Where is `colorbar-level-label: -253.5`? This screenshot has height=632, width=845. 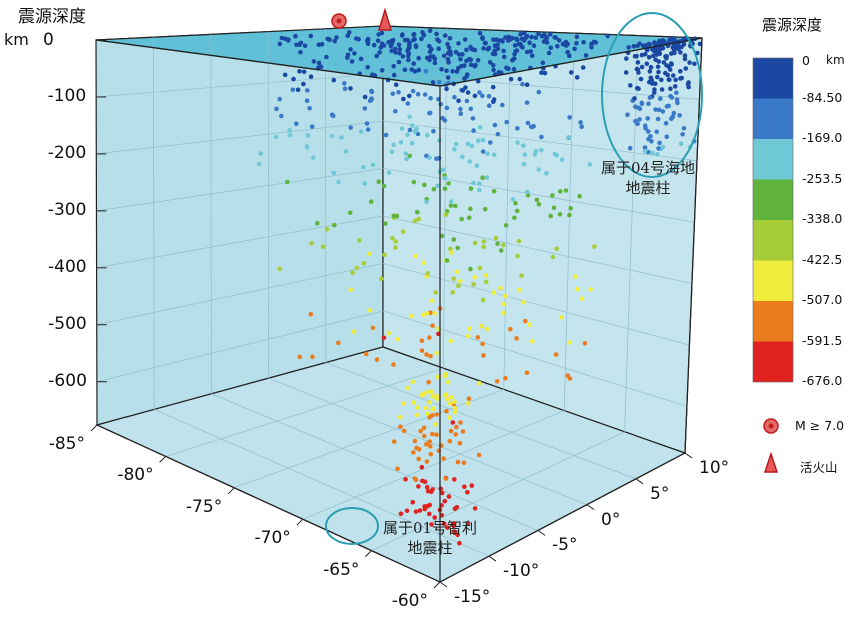
colorbar-level-label: -253.5 is located at coordinates (822, 178).